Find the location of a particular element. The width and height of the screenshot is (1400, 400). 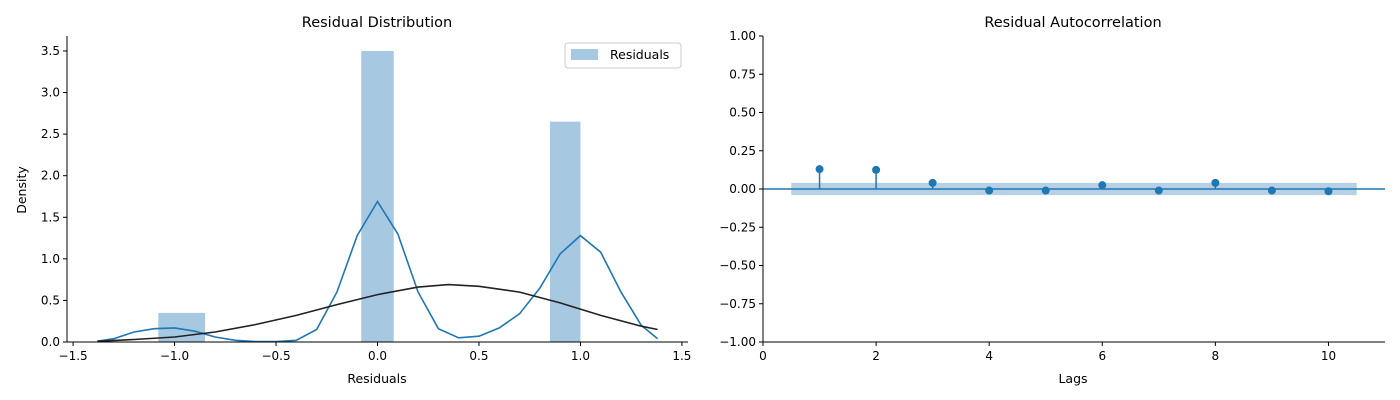

chart-title-distribution: Residual Distribution is located at coordinates (377, 23).